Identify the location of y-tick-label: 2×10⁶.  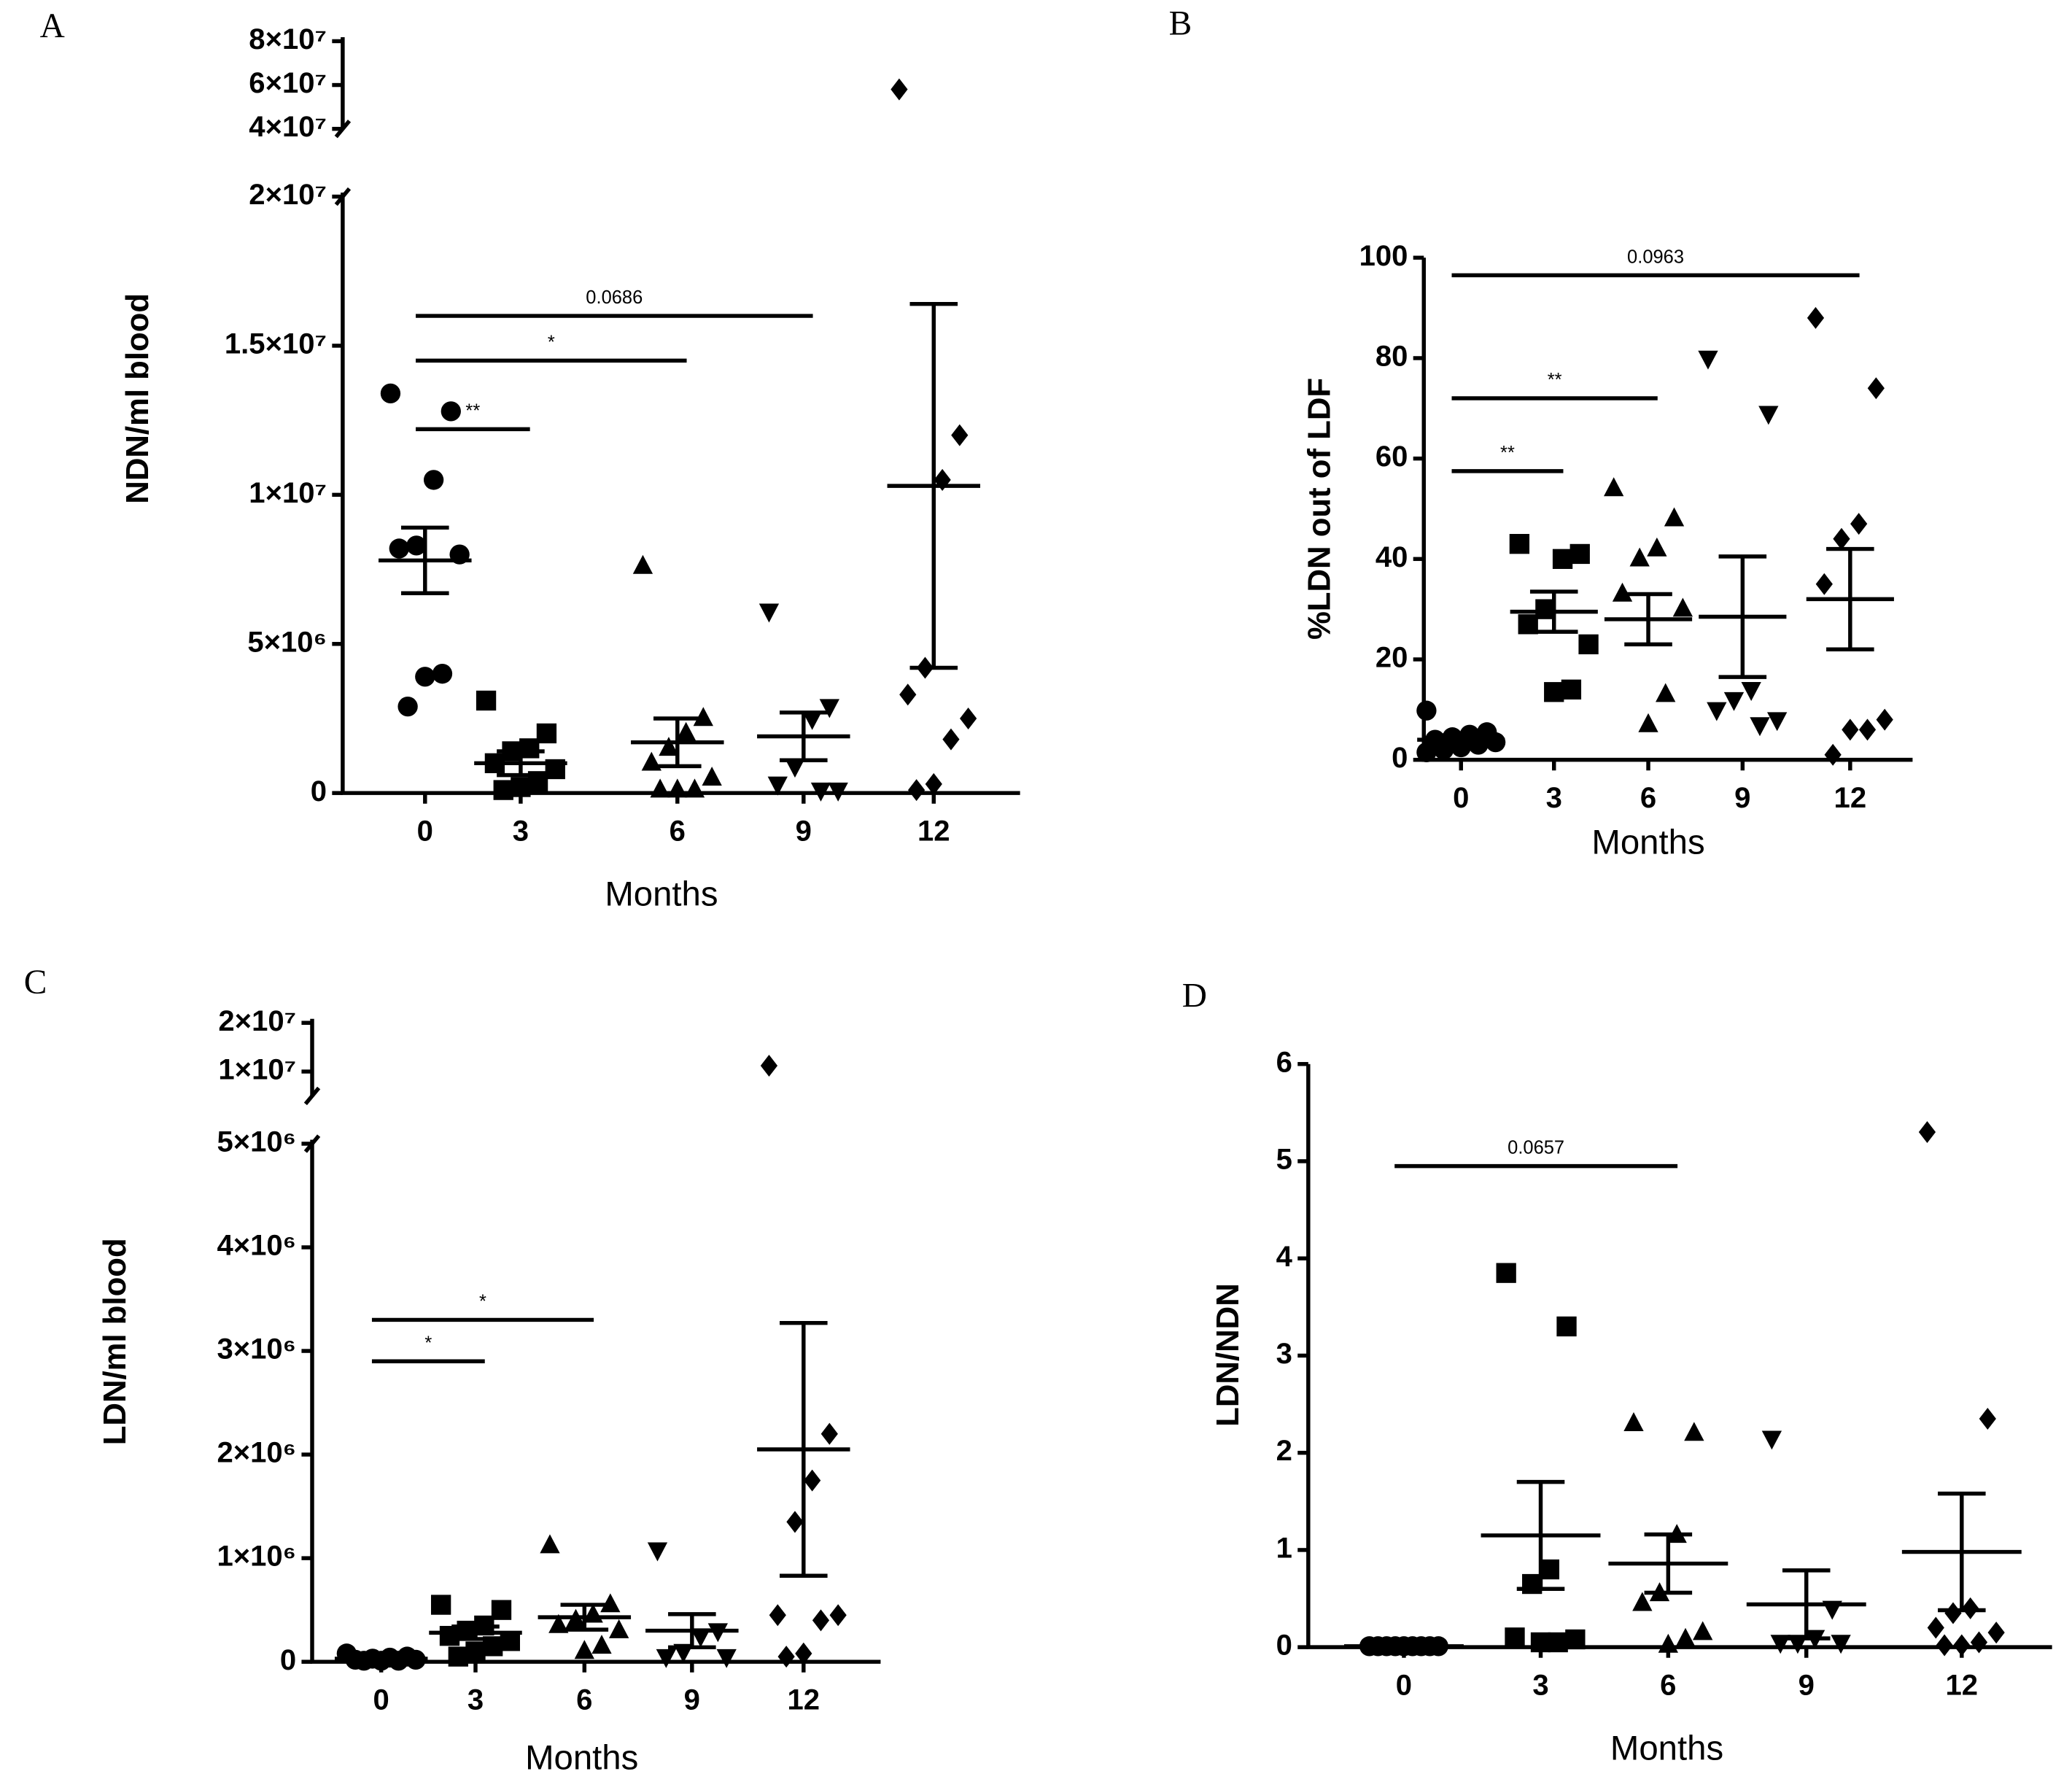
(256, 1453).